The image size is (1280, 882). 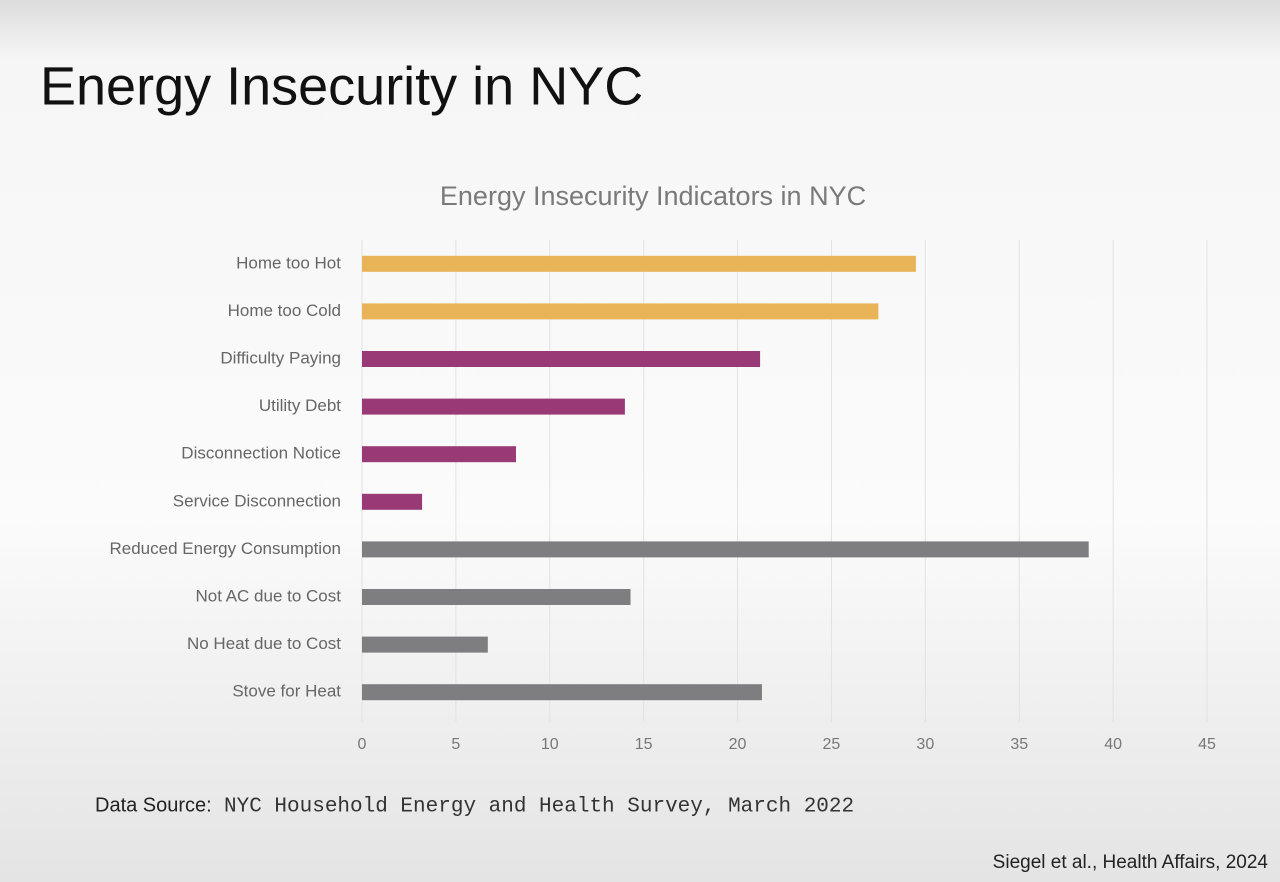 What do you see at coordinates (268, 595) in the screenshot?
I see `y-tick-label: Not AC due to Cost` at bounding box center [268, 595].